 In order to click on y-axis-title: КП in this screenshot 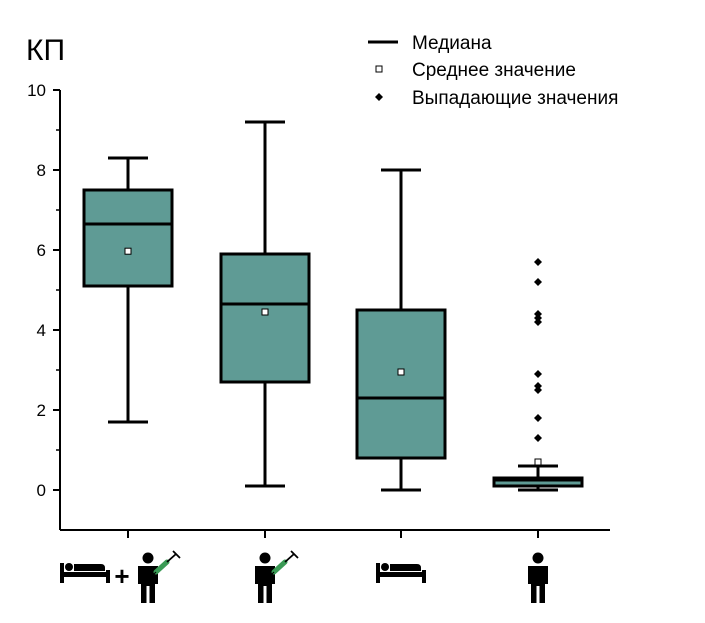, I will do `click(45, 50)`.